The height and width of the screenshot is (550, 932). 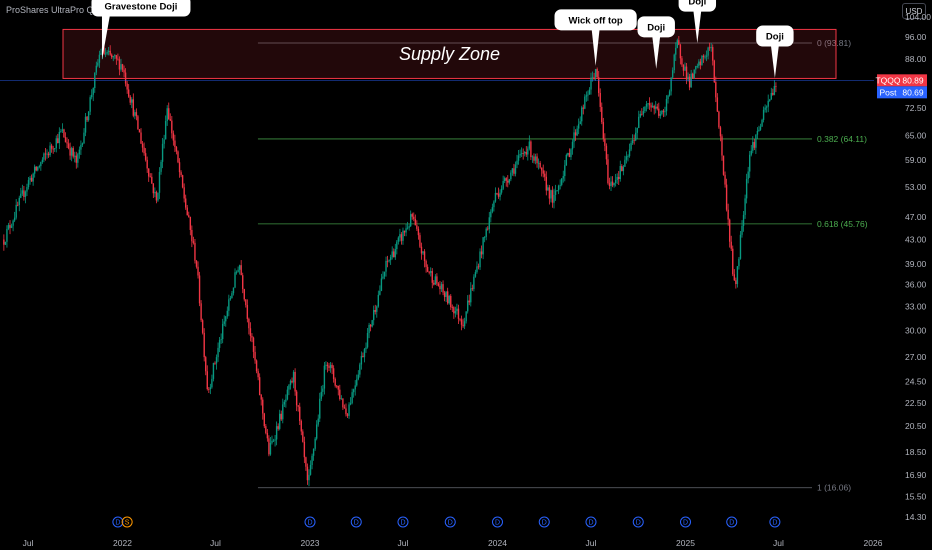 I want to click on supply-zone: Supply Zone, so click(x=449, y=53).